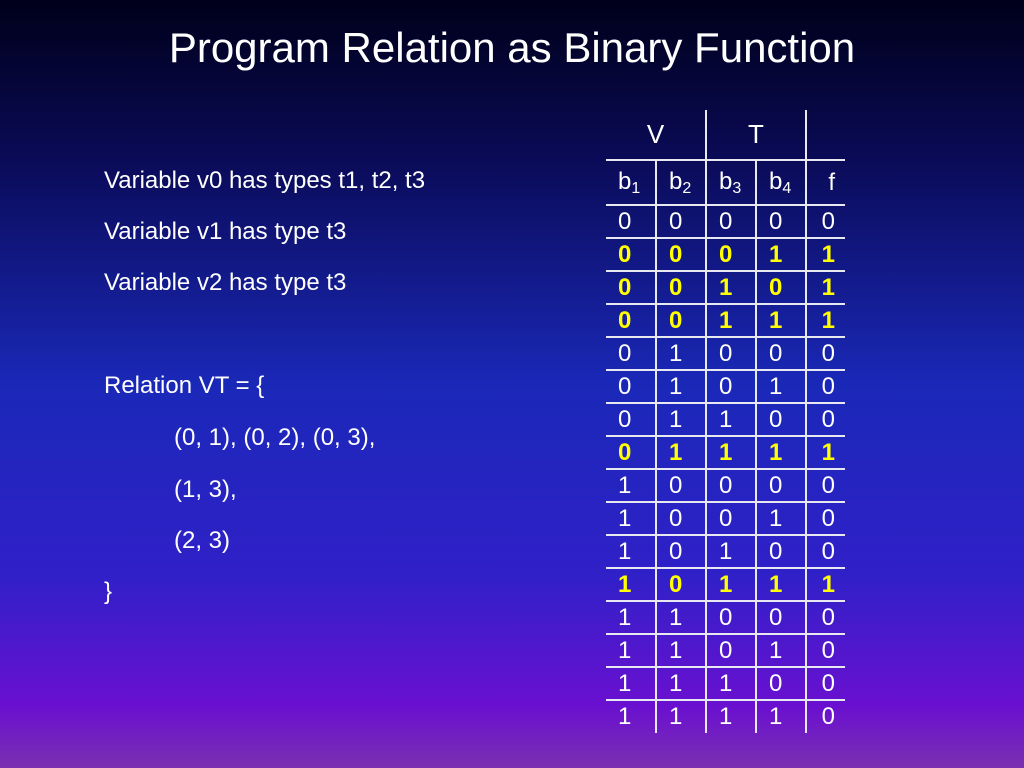  What do you see at coordinates (756, 135) in the screenshot?
I see `group-header-t: T` at bounding box center [756, 135].